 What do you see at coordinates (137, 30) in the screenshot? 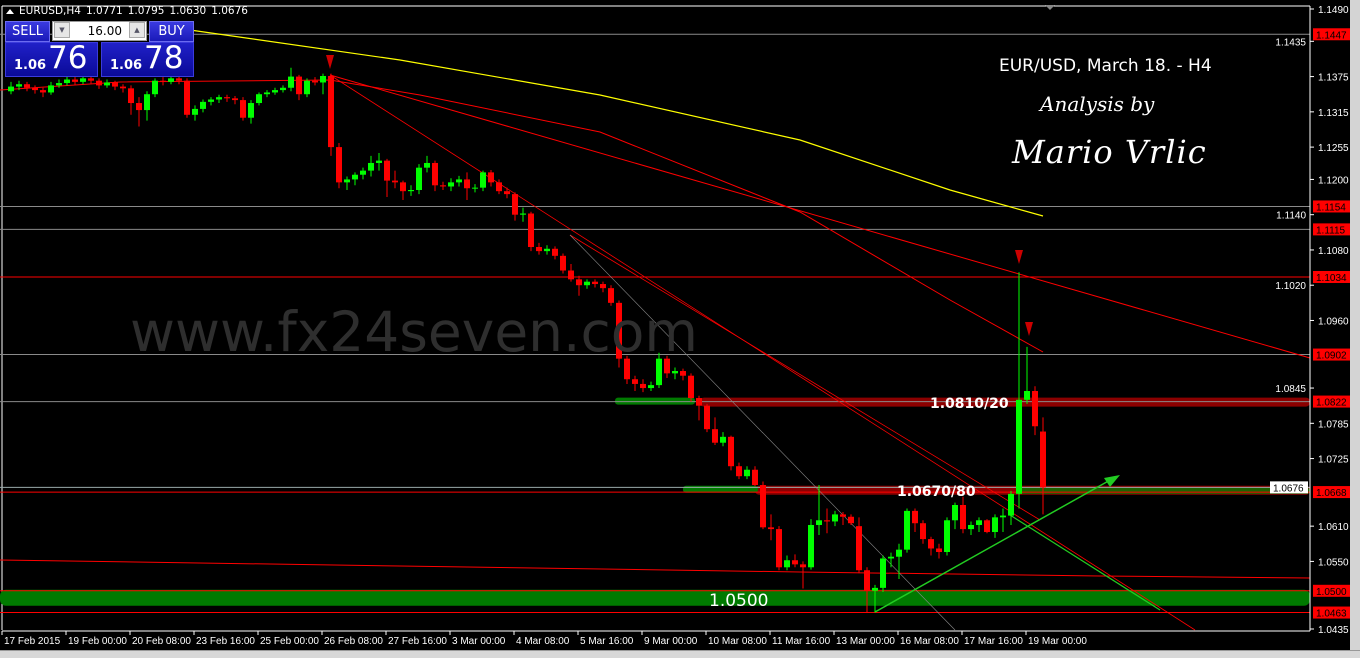
I see `lot-increase-icon: ▲` at bounding box center [137, 30].